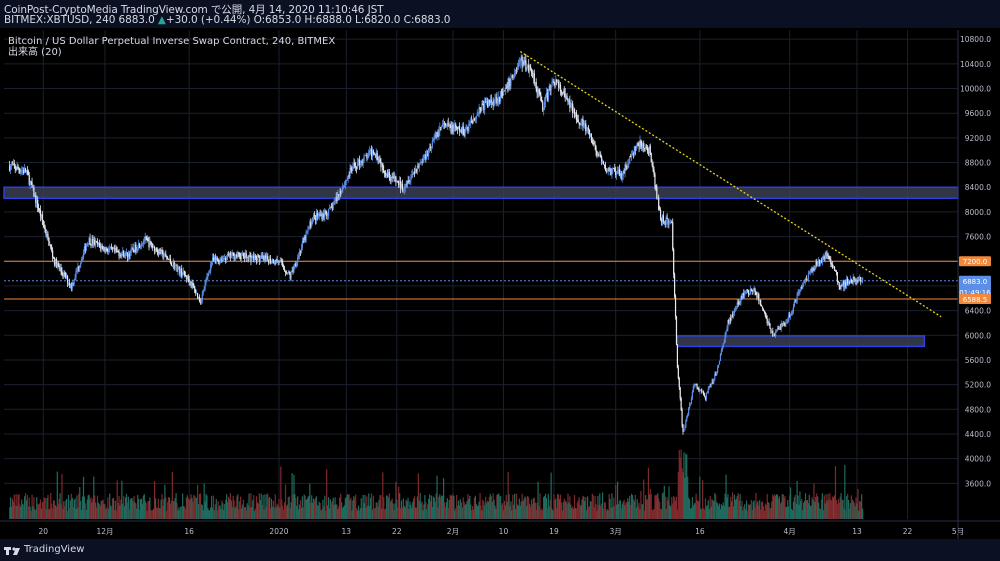  I want to click on tradingview-logo: TradingView, so click(44, 549).